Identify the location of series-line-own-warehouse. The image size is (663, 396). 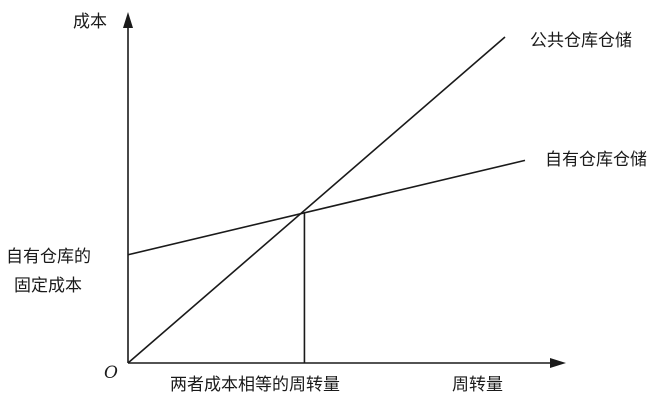
(326, 207).